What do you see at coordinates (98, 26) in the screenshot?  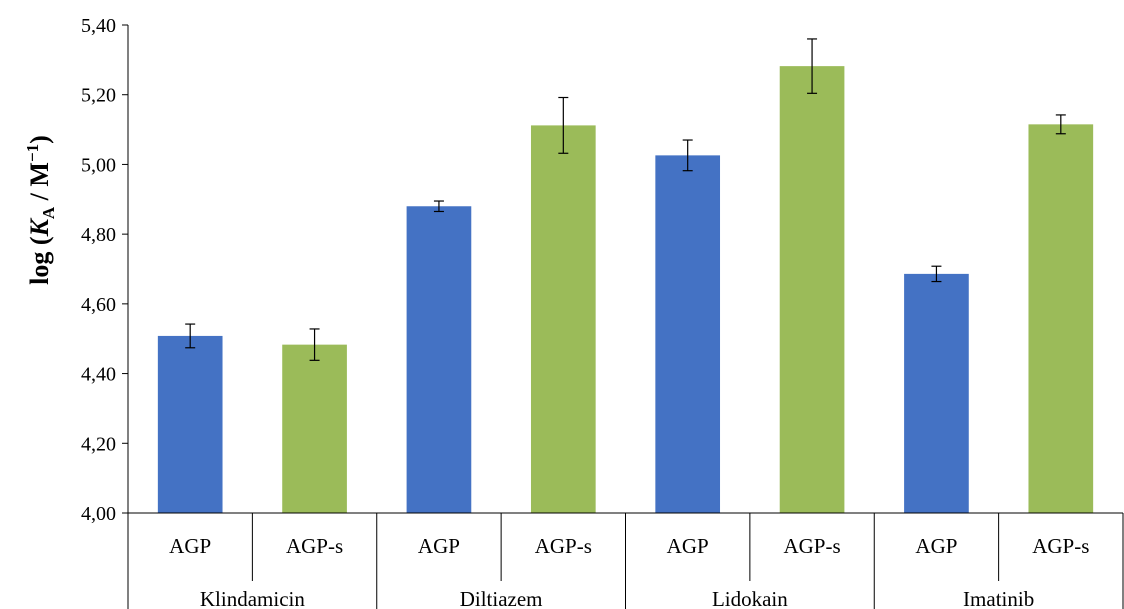 I see `y-tick-label: 5,40` at bounding box center [98, 26].